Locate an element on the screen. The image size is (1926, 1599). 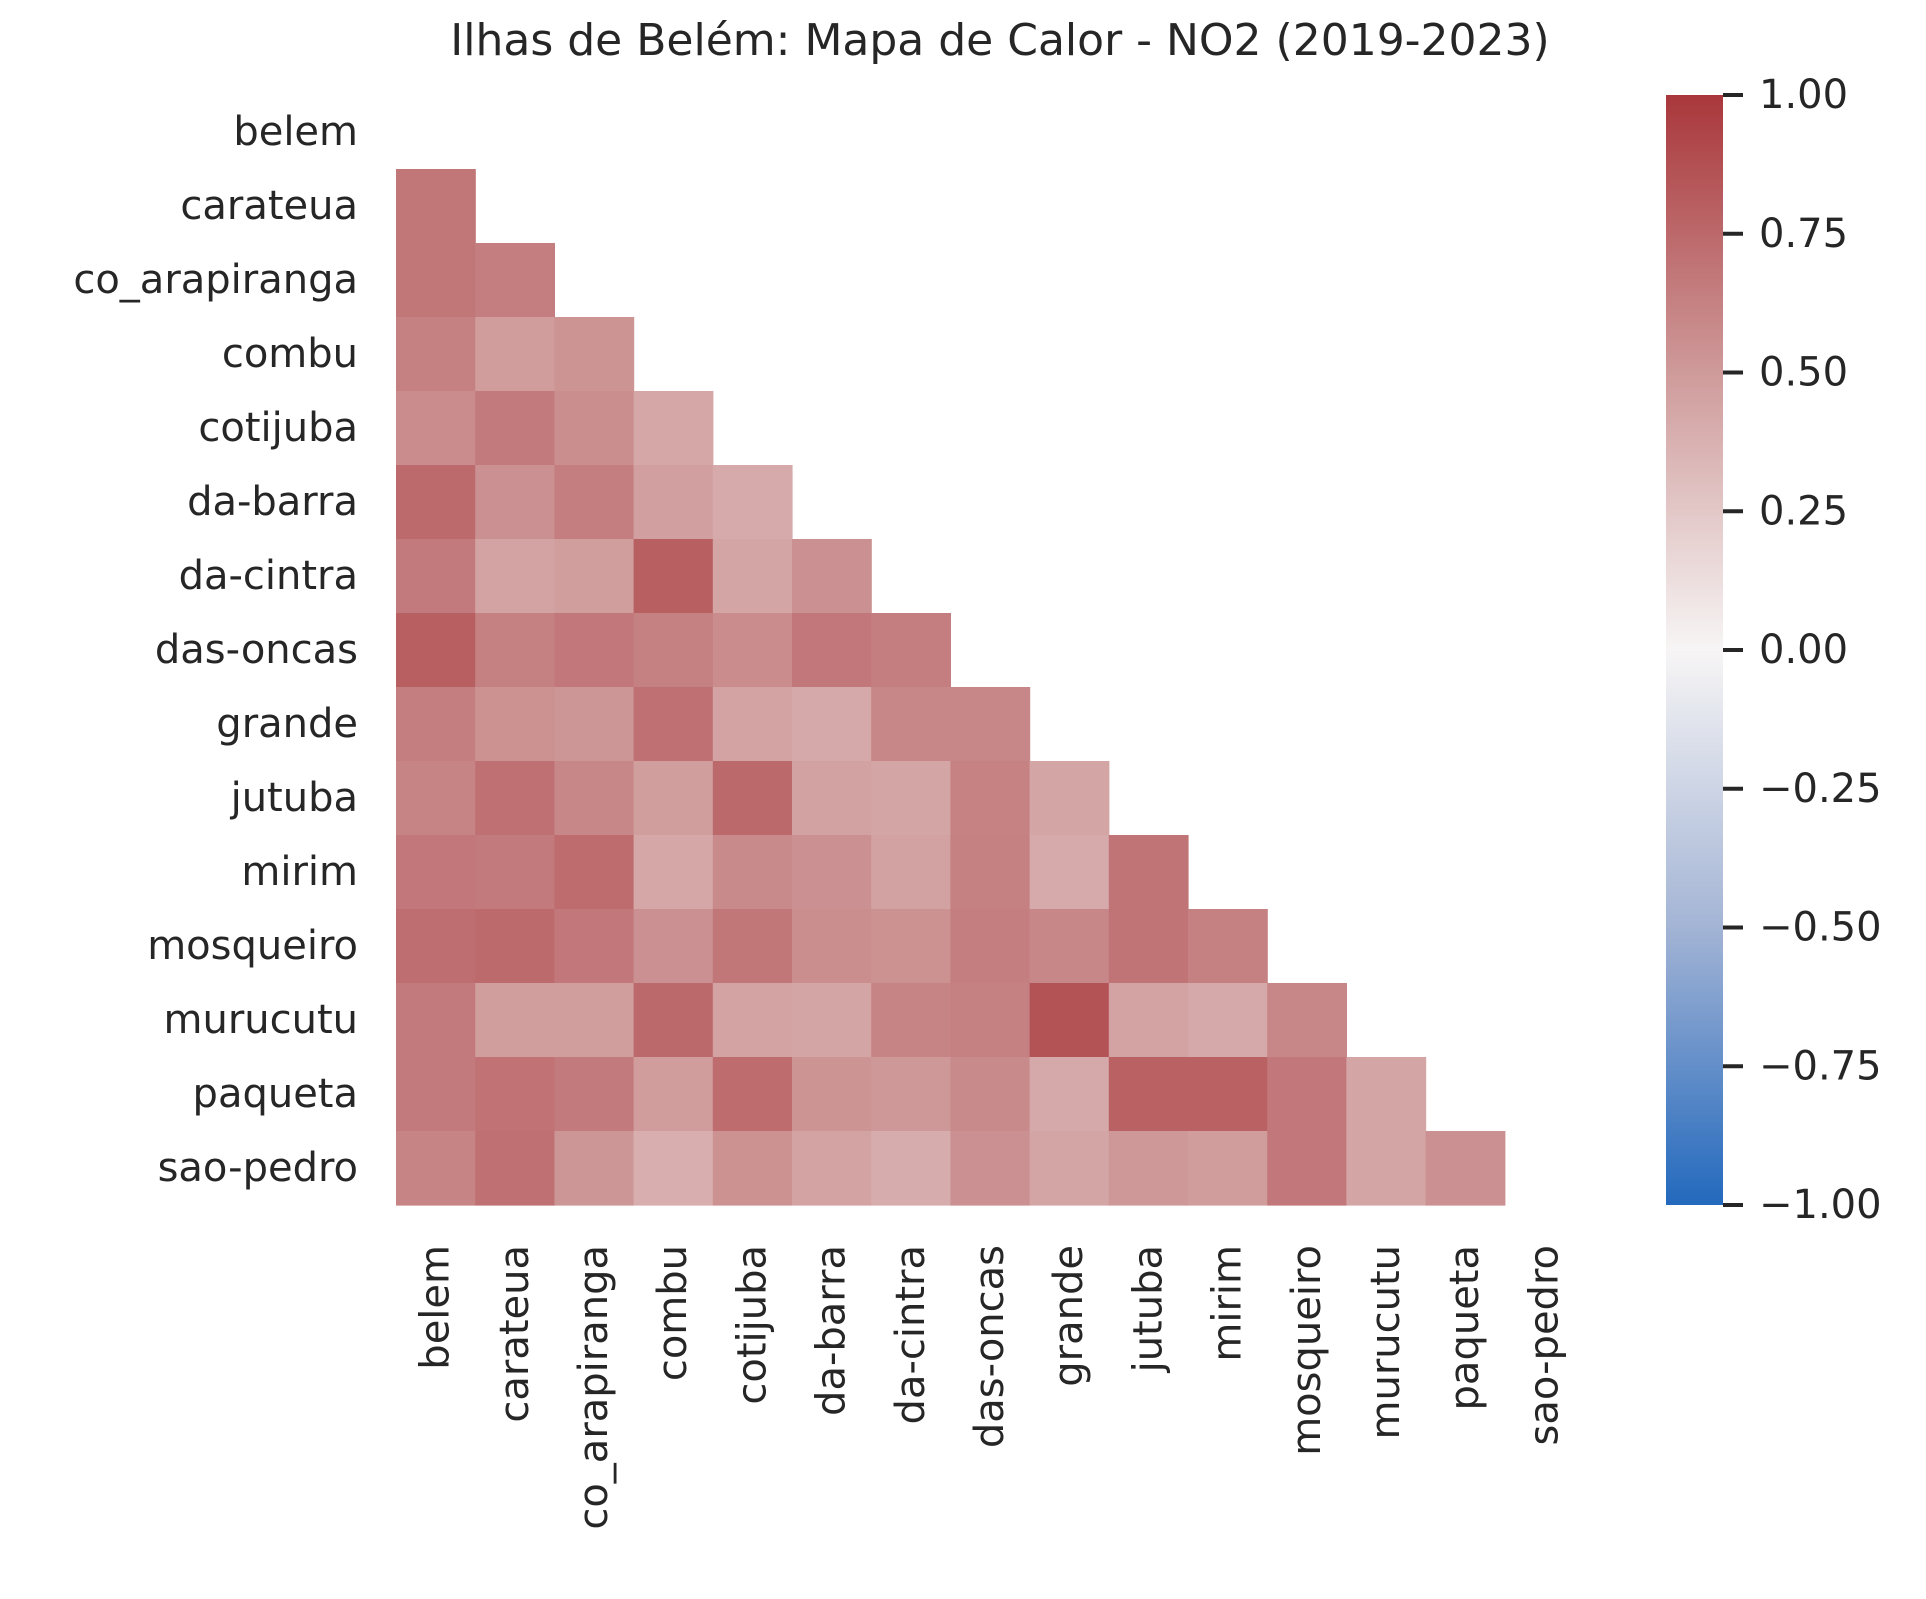
y-tick-label-combu: combu is located at coordinates (290, 354).